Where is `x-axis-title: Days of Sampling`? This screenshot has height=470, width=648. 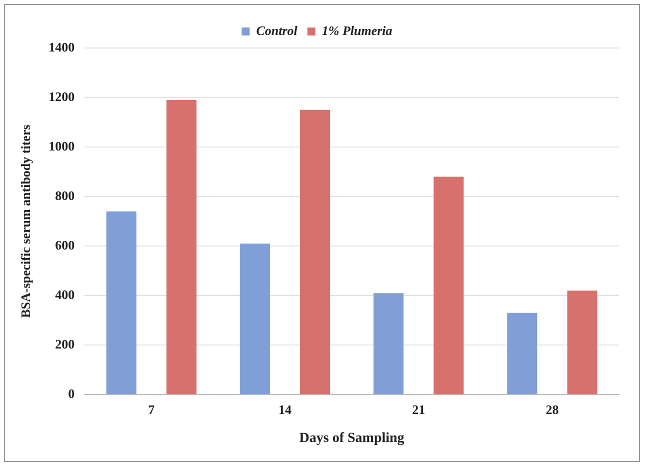 x-axis-title: Days of Sampling is located at coordinates (351, 438).